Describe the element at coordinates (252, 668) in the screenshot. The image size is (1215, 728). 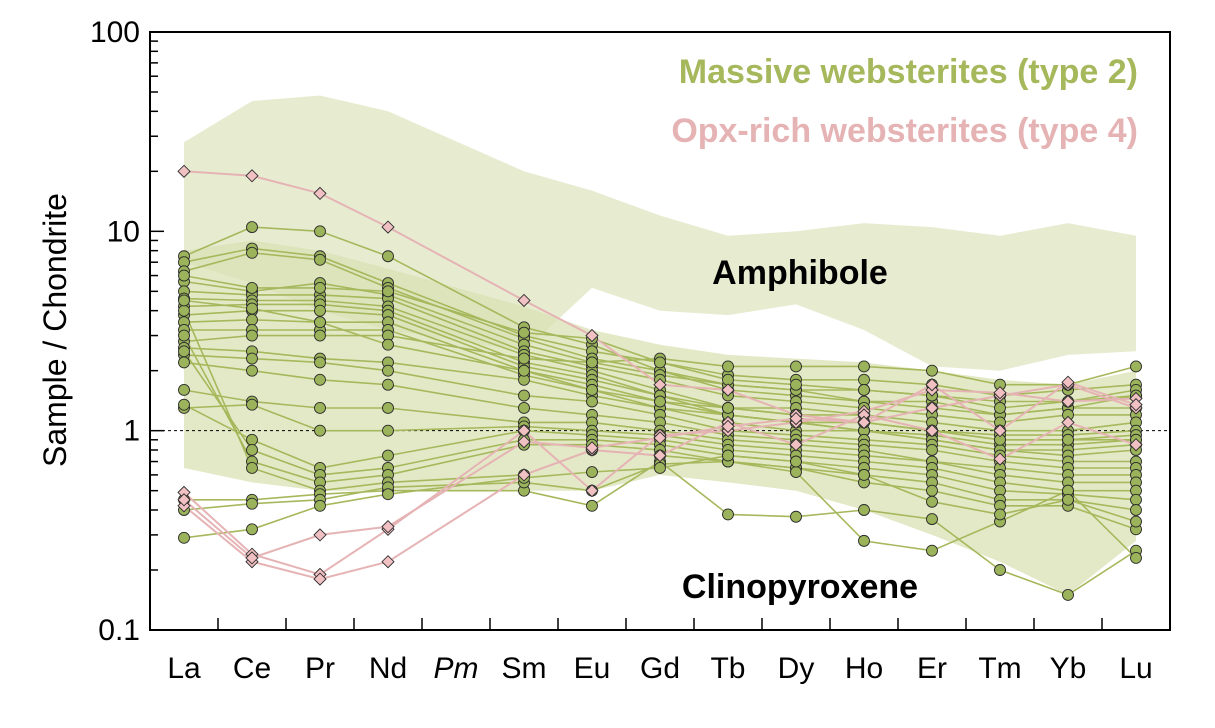
I see `x-tick-label-ce: Ce` at that location.